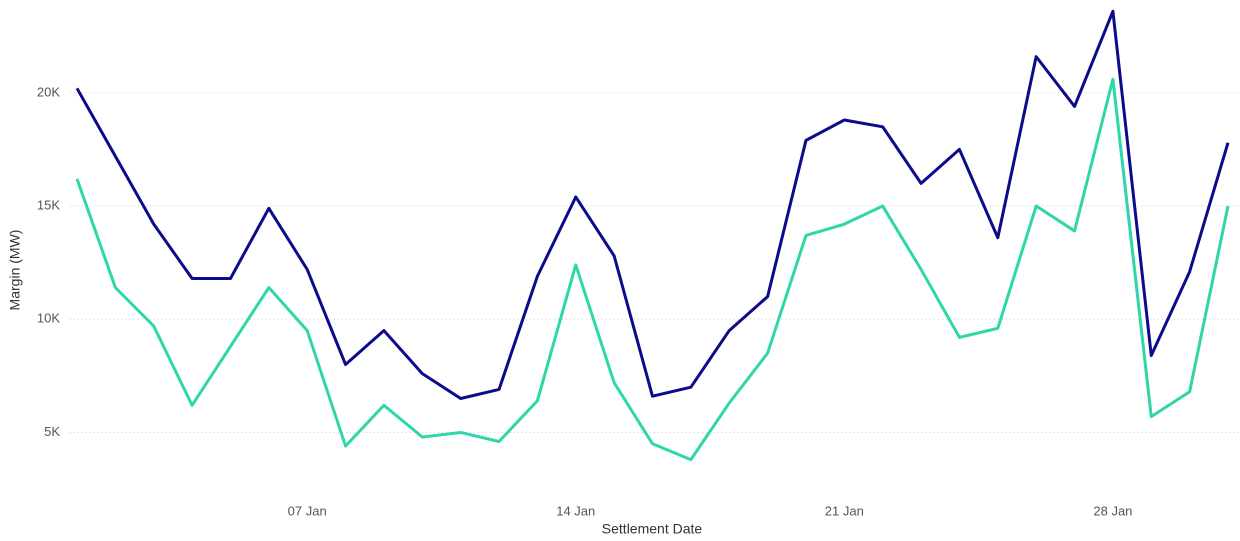 The width and height of the screenshot is (1240, 541). Describe the element at coordinates (307, 510) in the screenshot. I see `x-tick-label: 07 Jan` at that location.